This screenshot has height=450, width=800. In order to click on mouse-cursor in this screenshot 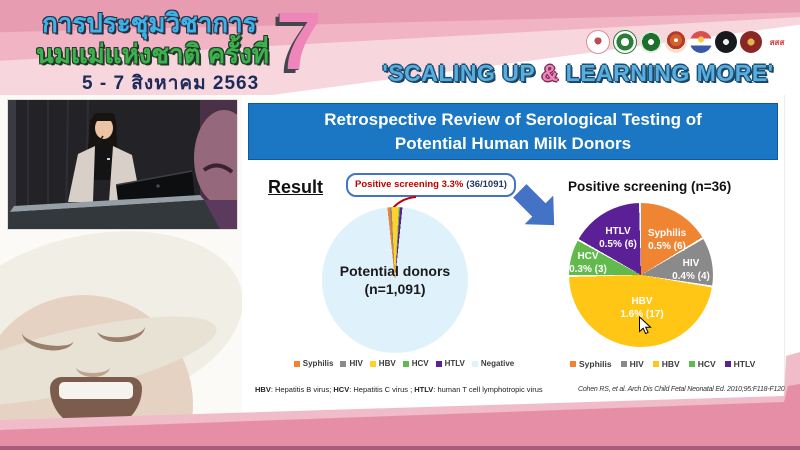, I will do `click(645, 325)`.